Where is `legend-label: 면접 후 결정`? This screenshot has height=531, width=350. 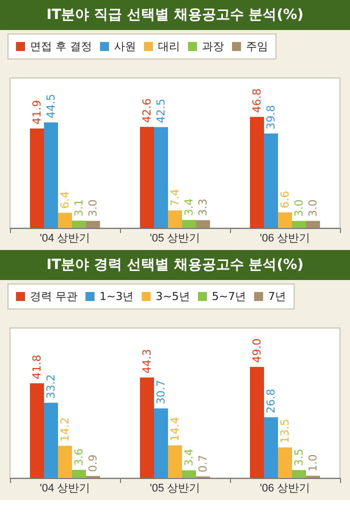 legend-label: 면접 후 결정 is located at coordinates (61, 46).